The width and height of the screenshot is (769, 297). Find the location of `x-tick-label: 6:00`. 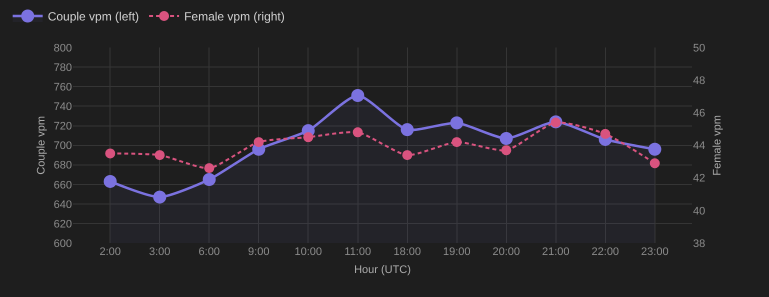

x-tick-label: 6:00 is located at coordinates (209, 252).